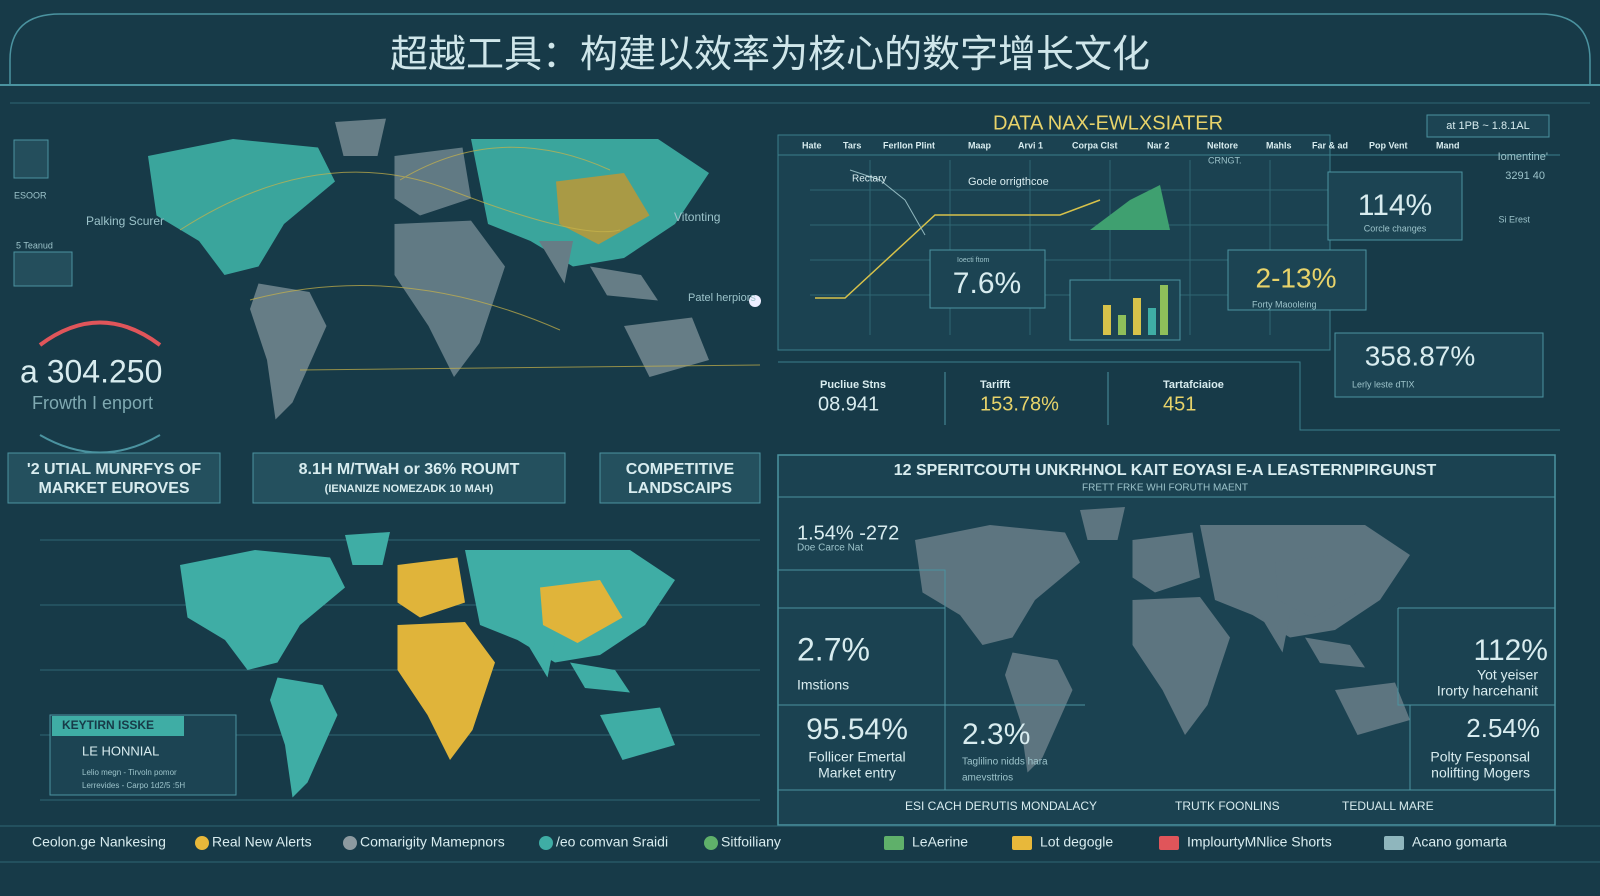  I want to click on footer-item: LeAerine, so click(940, 842).